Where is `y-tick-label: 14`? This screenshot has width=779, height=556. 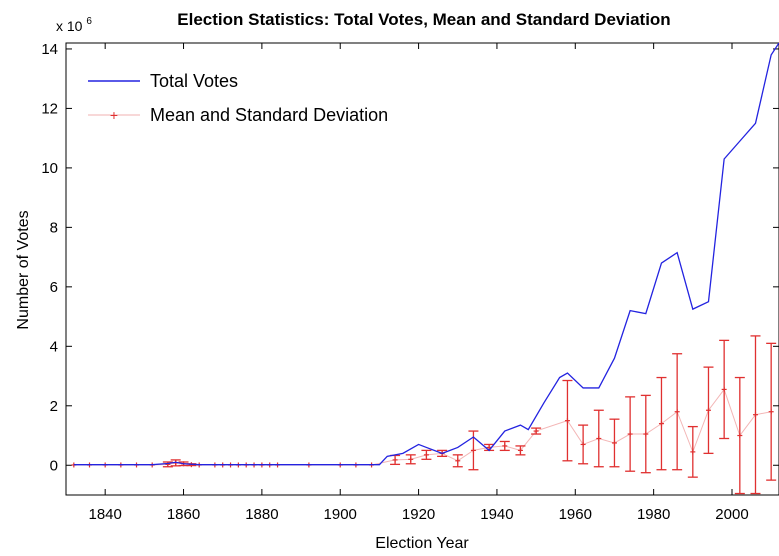
y-tick-label: 14 is located at coordinates (49, 49).